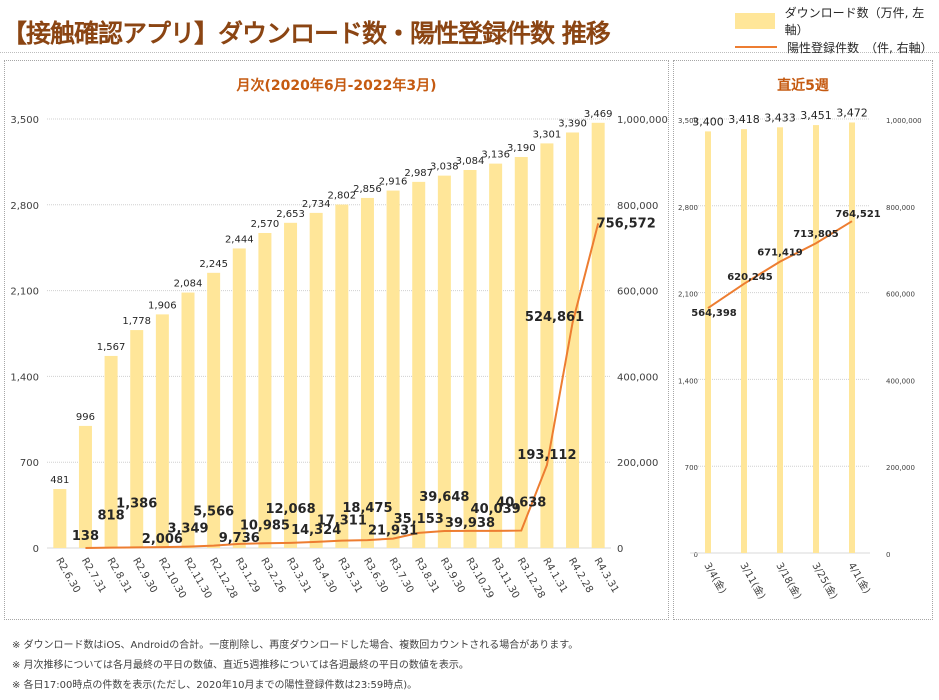 The width and height of the screenshot is (939, 700). What do you see at coordinates (546, 455) in the screenshot?
I see `line-value-label: 193,112` at bounding box center [546, 455].